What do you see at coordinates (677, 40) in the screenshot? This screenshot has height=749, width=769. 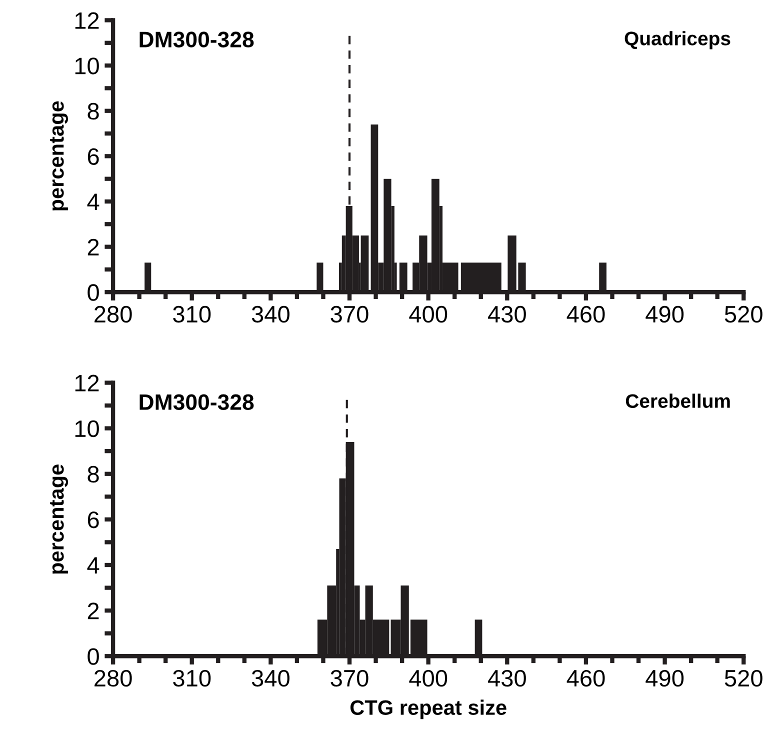 I see `annotation: Quadriceps` at bounding box center [677, 40].